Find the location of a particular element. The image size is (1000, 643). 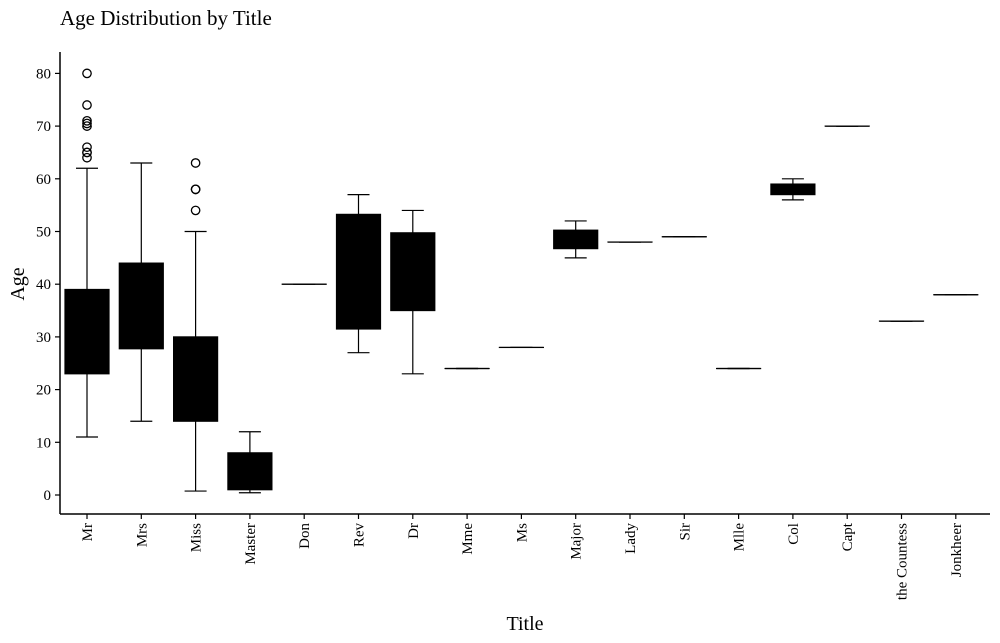

box-group-master is located at coordinates (250, 462).